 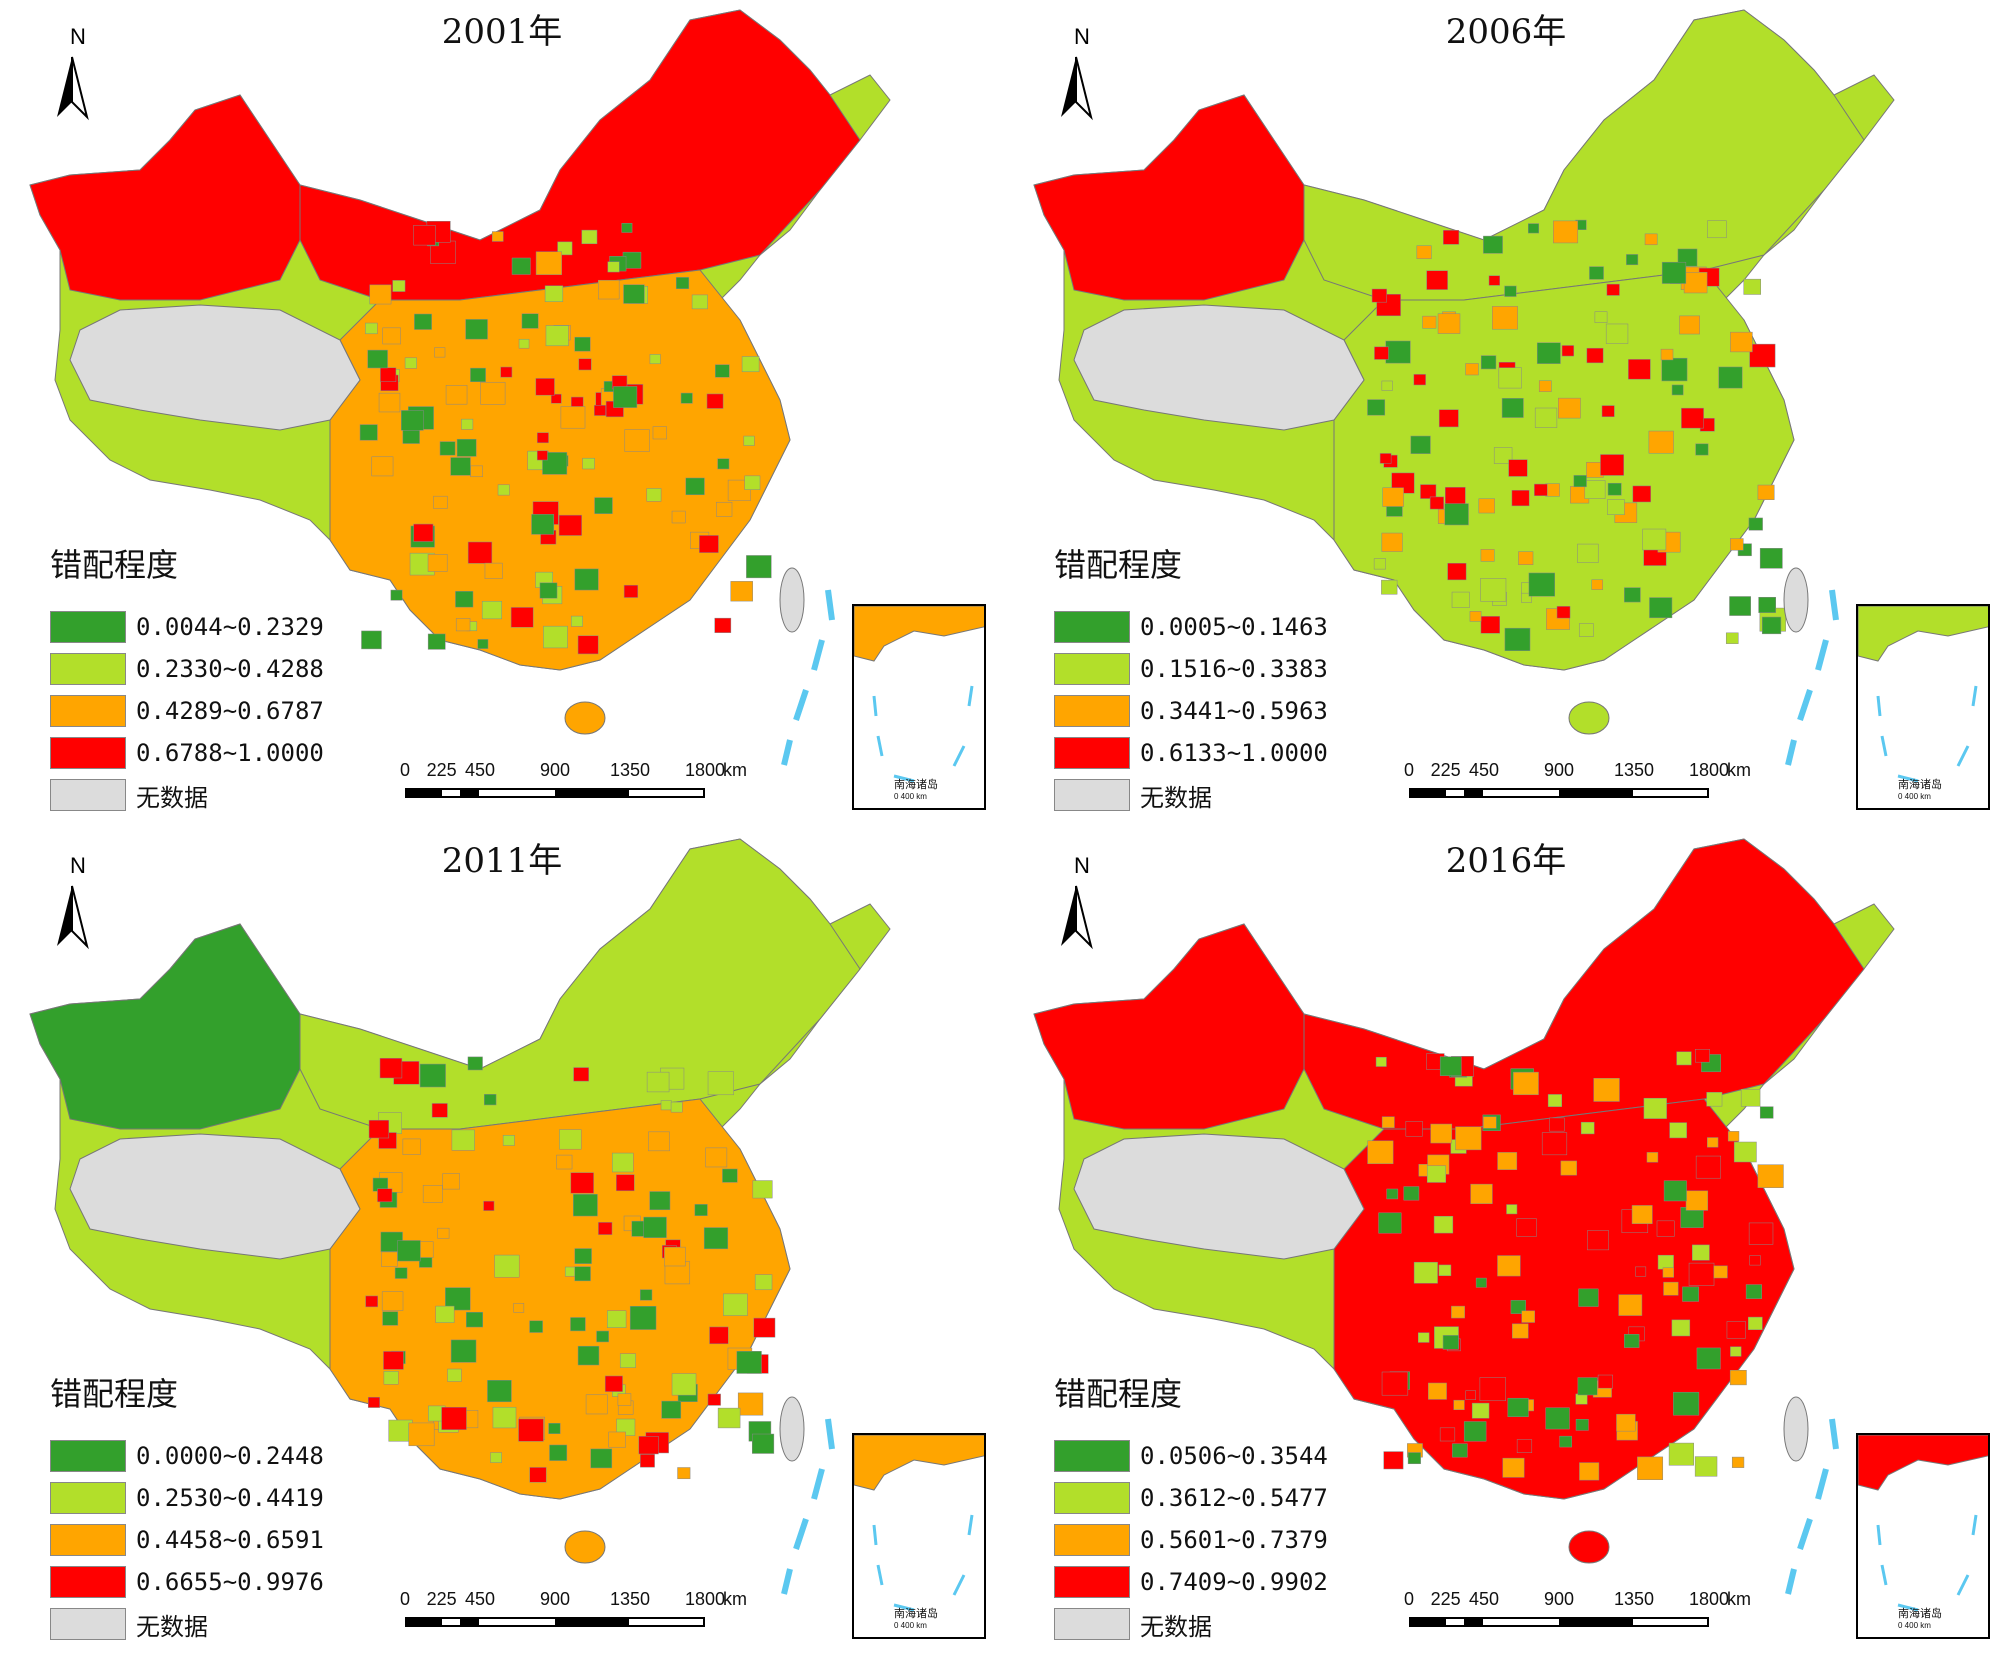 I want to click on legend-item: 0.6133~1.0000, so click(x=1214, y=753).